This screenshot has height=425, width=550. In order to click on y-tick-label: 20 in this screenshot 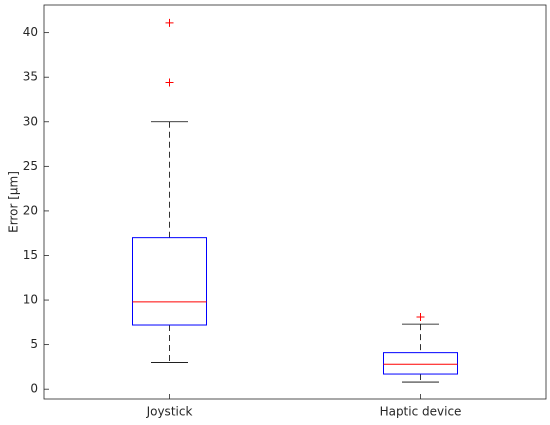, I will do `click(30, 210)`.